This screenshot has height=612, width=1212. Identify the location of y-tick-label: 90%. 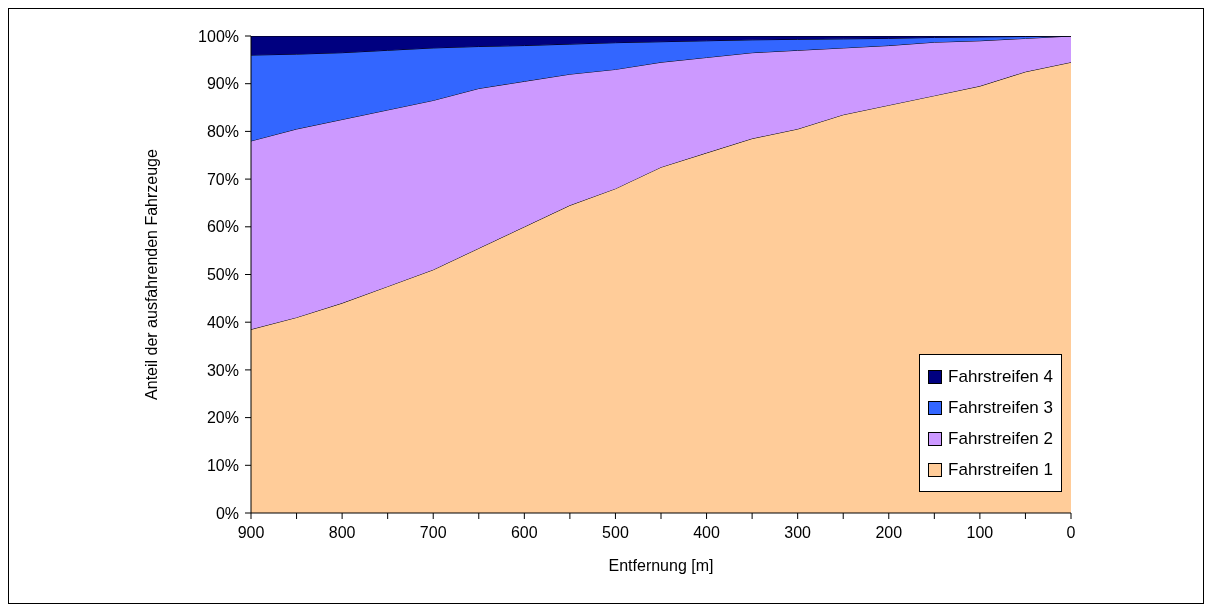
(222, 84).